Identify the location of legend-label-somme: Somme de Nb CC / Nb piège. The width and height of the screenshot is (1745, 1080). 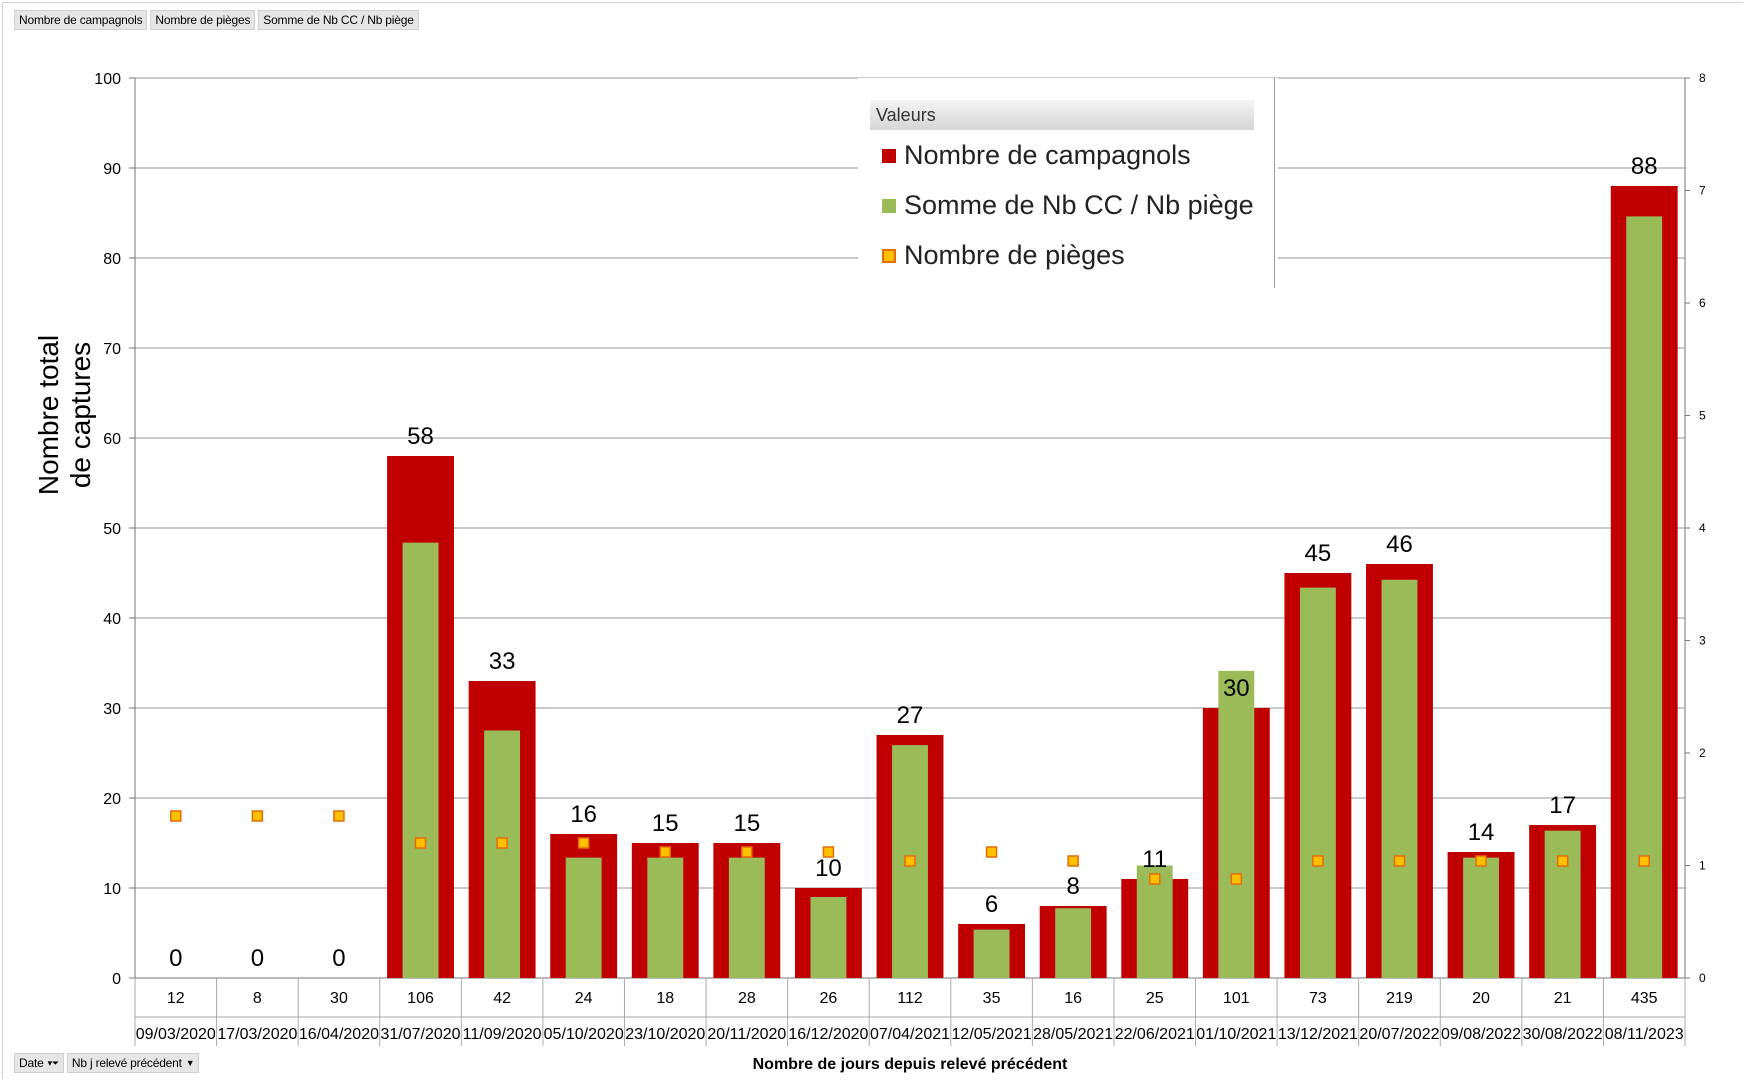
(1079, 205).